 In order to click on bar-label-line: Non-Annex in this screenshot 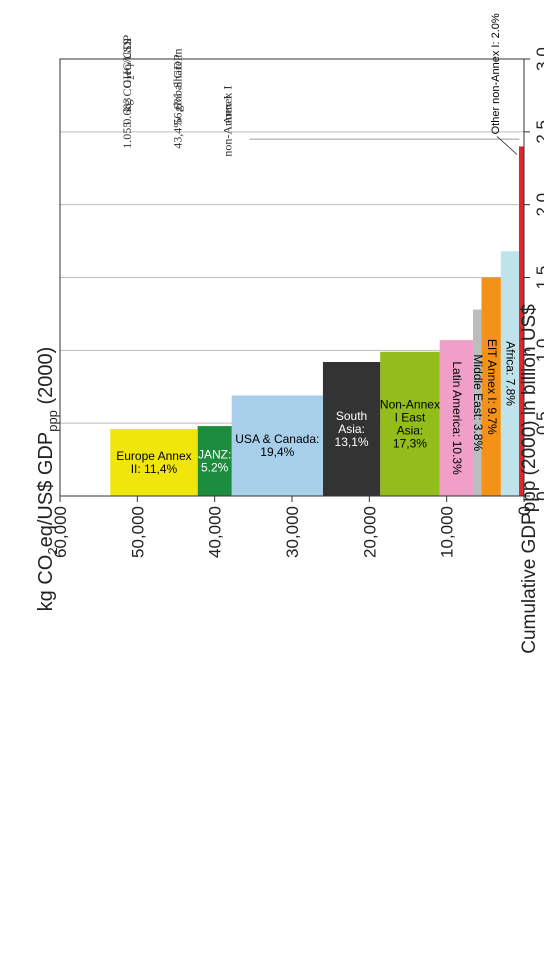, I will do `click(410, 404)`.